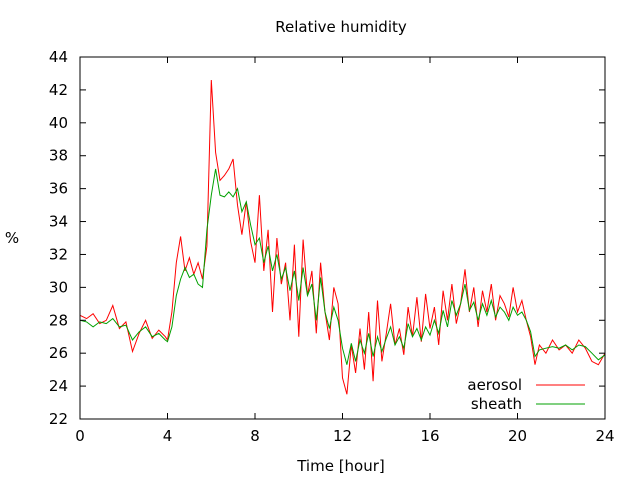  What do you see at coordinates (494, 385) in the screenshot?
I see `legend-label-aerosol: aerosol` at bounding box center [494, 385].